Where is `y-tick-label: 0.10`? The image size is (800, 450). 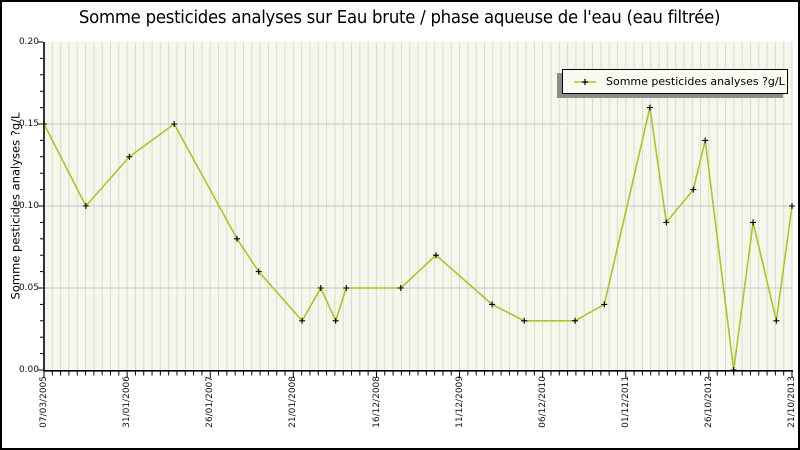 y-tick-label: 0.10 is located at coordinates (28, 205).